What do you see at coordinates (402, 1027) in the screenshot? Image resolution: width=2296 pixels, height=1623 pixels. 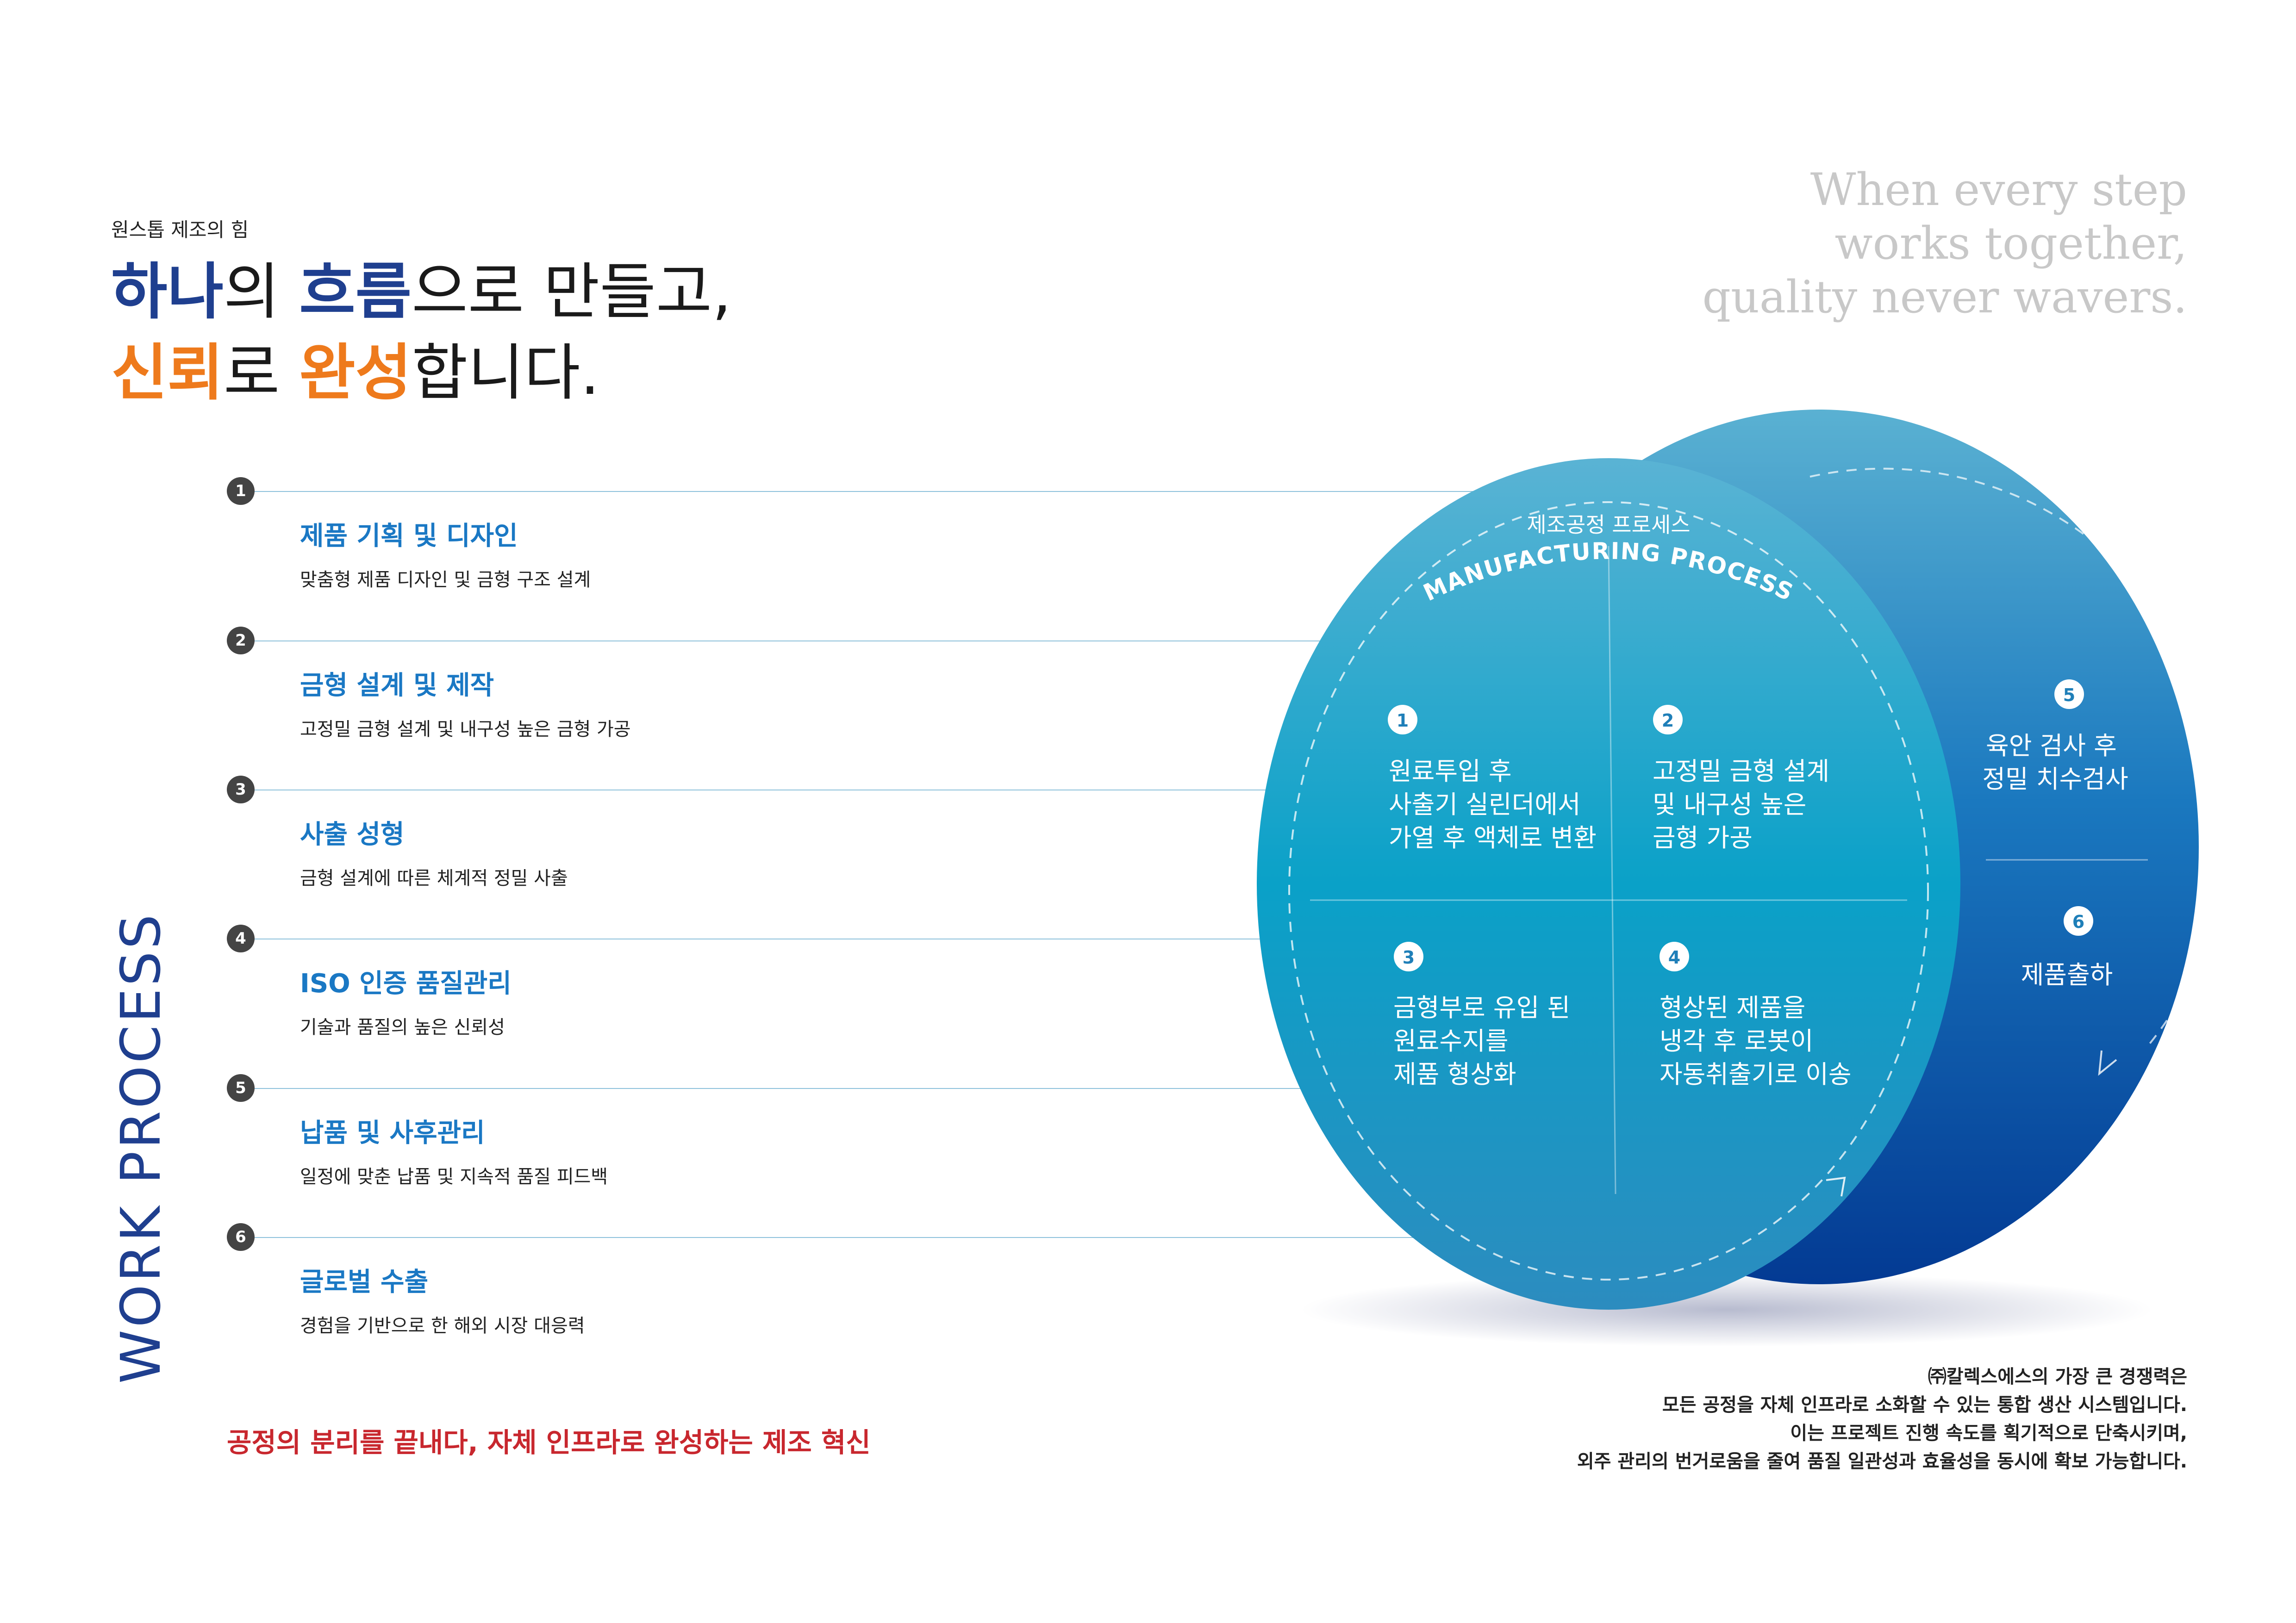 I see `step-description: 기술과 품질의 높은 신뢰성` at bounding box center [402, 1027].